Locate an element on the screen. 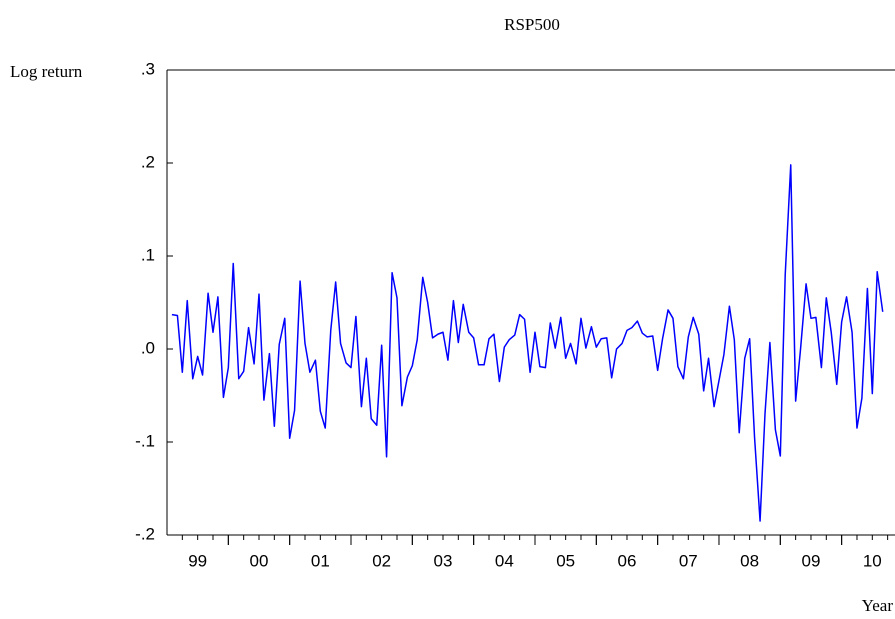  x-tick-label: 02 is located at coordinates (381, 560).